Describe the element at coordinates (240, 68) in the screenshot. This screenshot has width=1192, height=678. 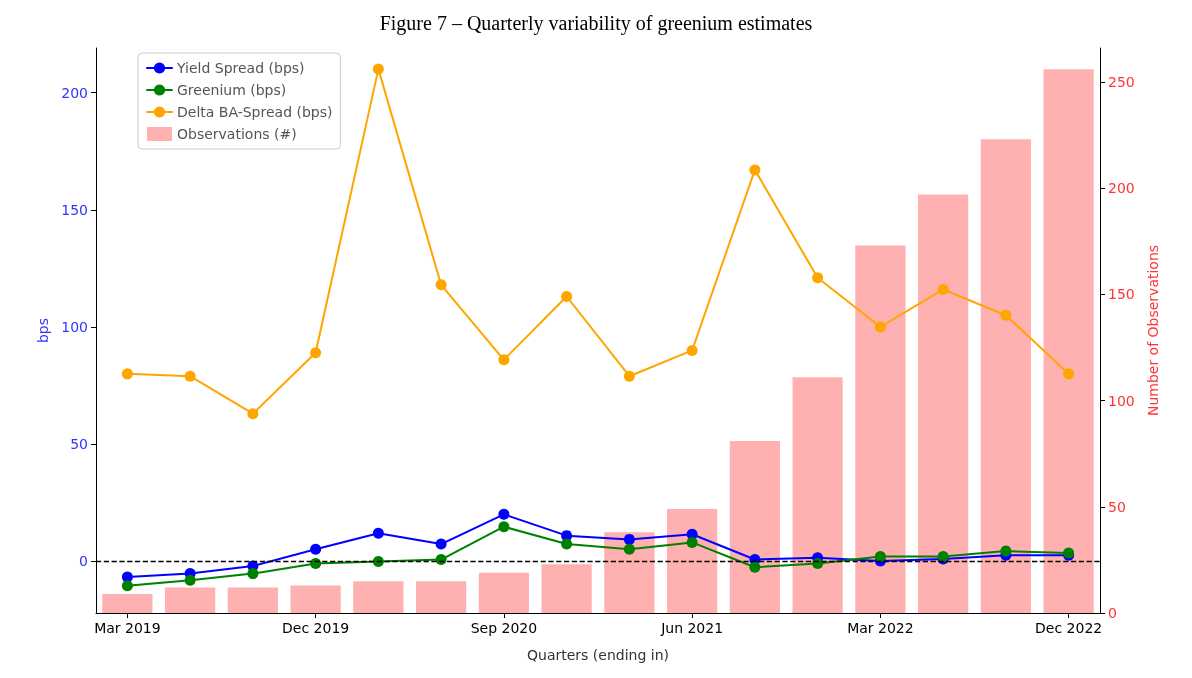
I see `legend-label: Yield Spread (bps)` at that location.